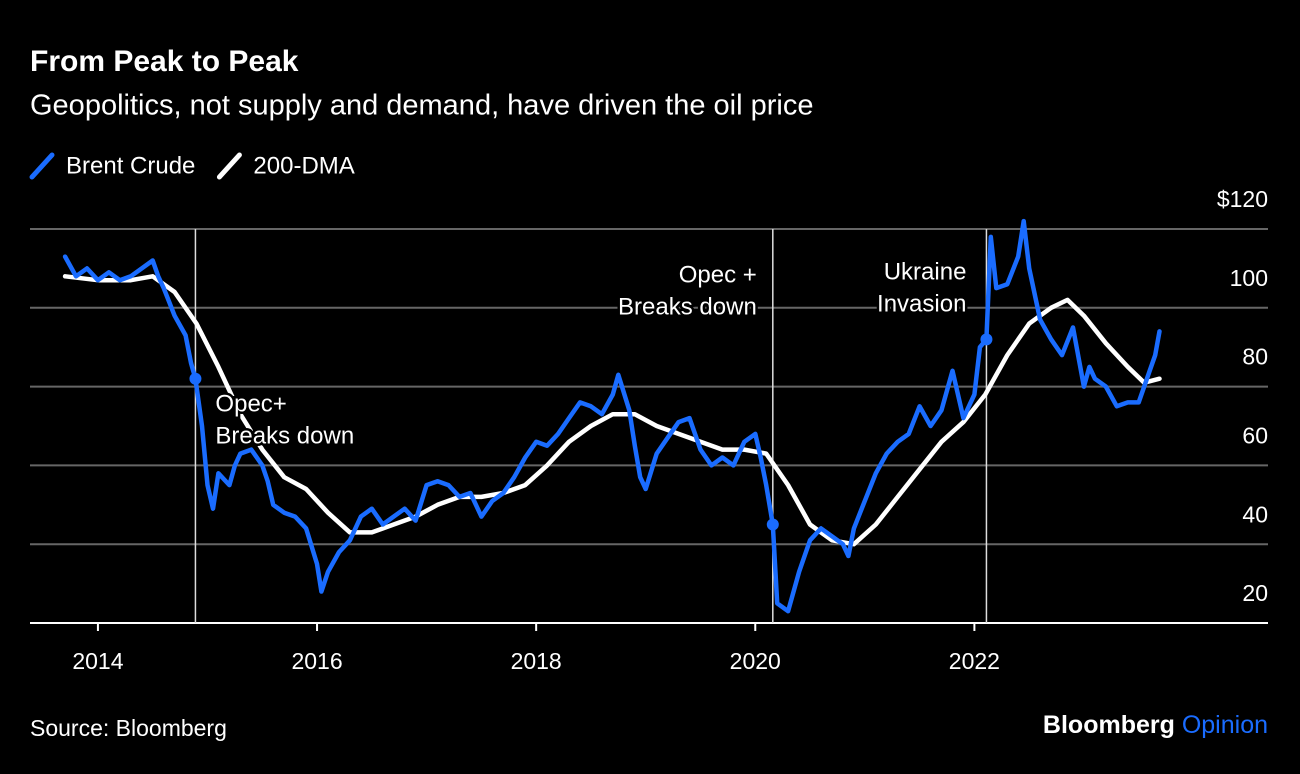 Image resolution: width=1300 pixels, height=774 pixels. What do you see at coordinates (1242, 199) in the screenshot?
I see `y-tick-label: $120` at bounding box center [1242, 199].